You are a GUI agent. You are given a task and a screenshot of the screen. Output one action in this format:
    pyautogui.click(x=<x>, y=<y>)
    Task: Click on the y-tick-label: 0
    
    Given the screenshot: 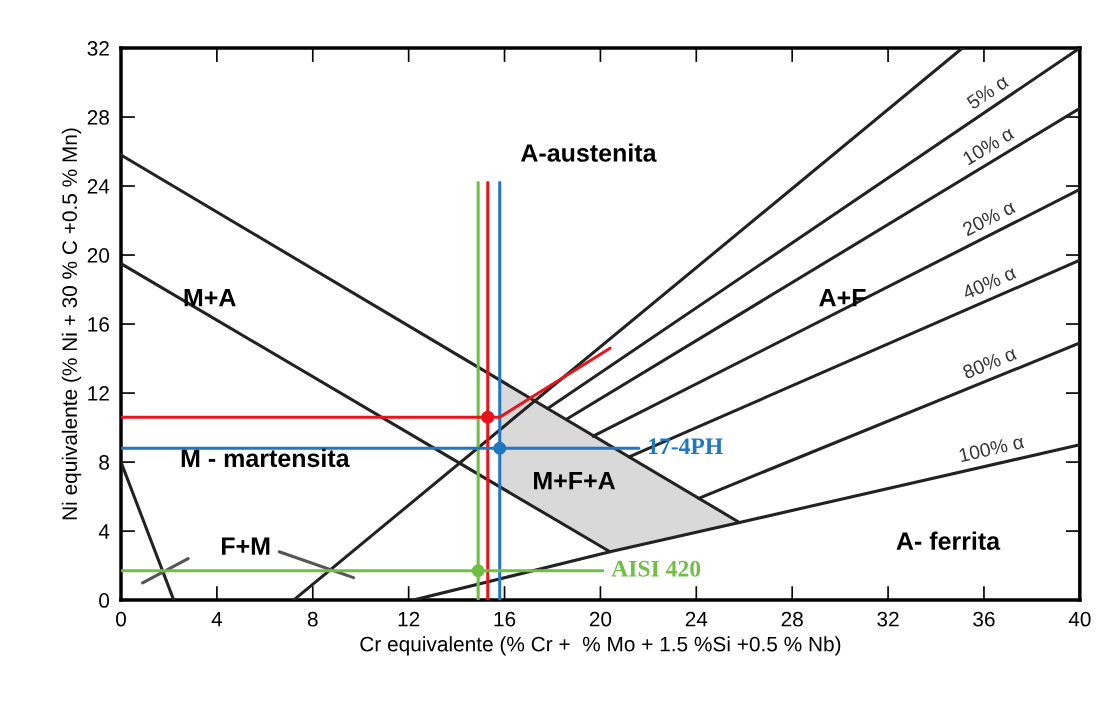 What is the action you would take?
    pyautogui.click(x=104, y=600)
    